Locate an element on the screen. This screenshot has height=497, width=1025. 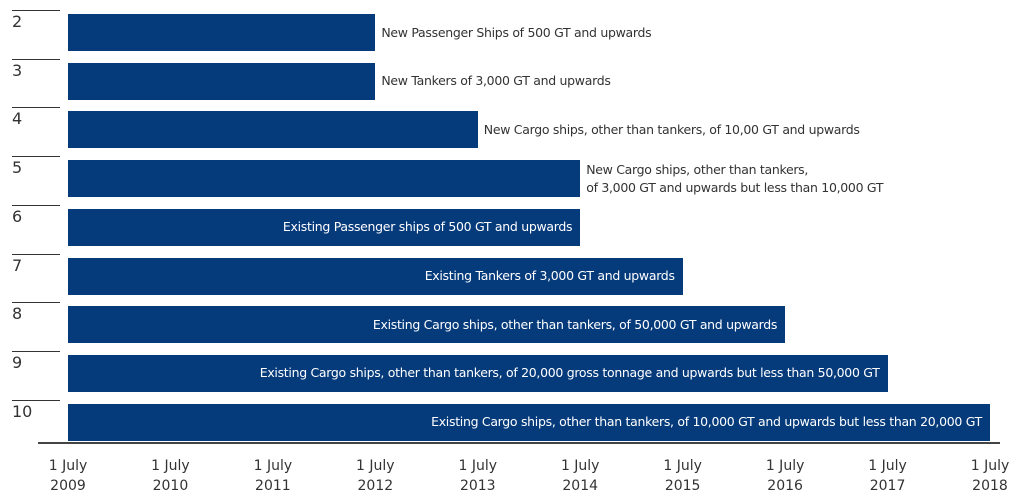
row-number: 8 is located at coordinates (36, 312).